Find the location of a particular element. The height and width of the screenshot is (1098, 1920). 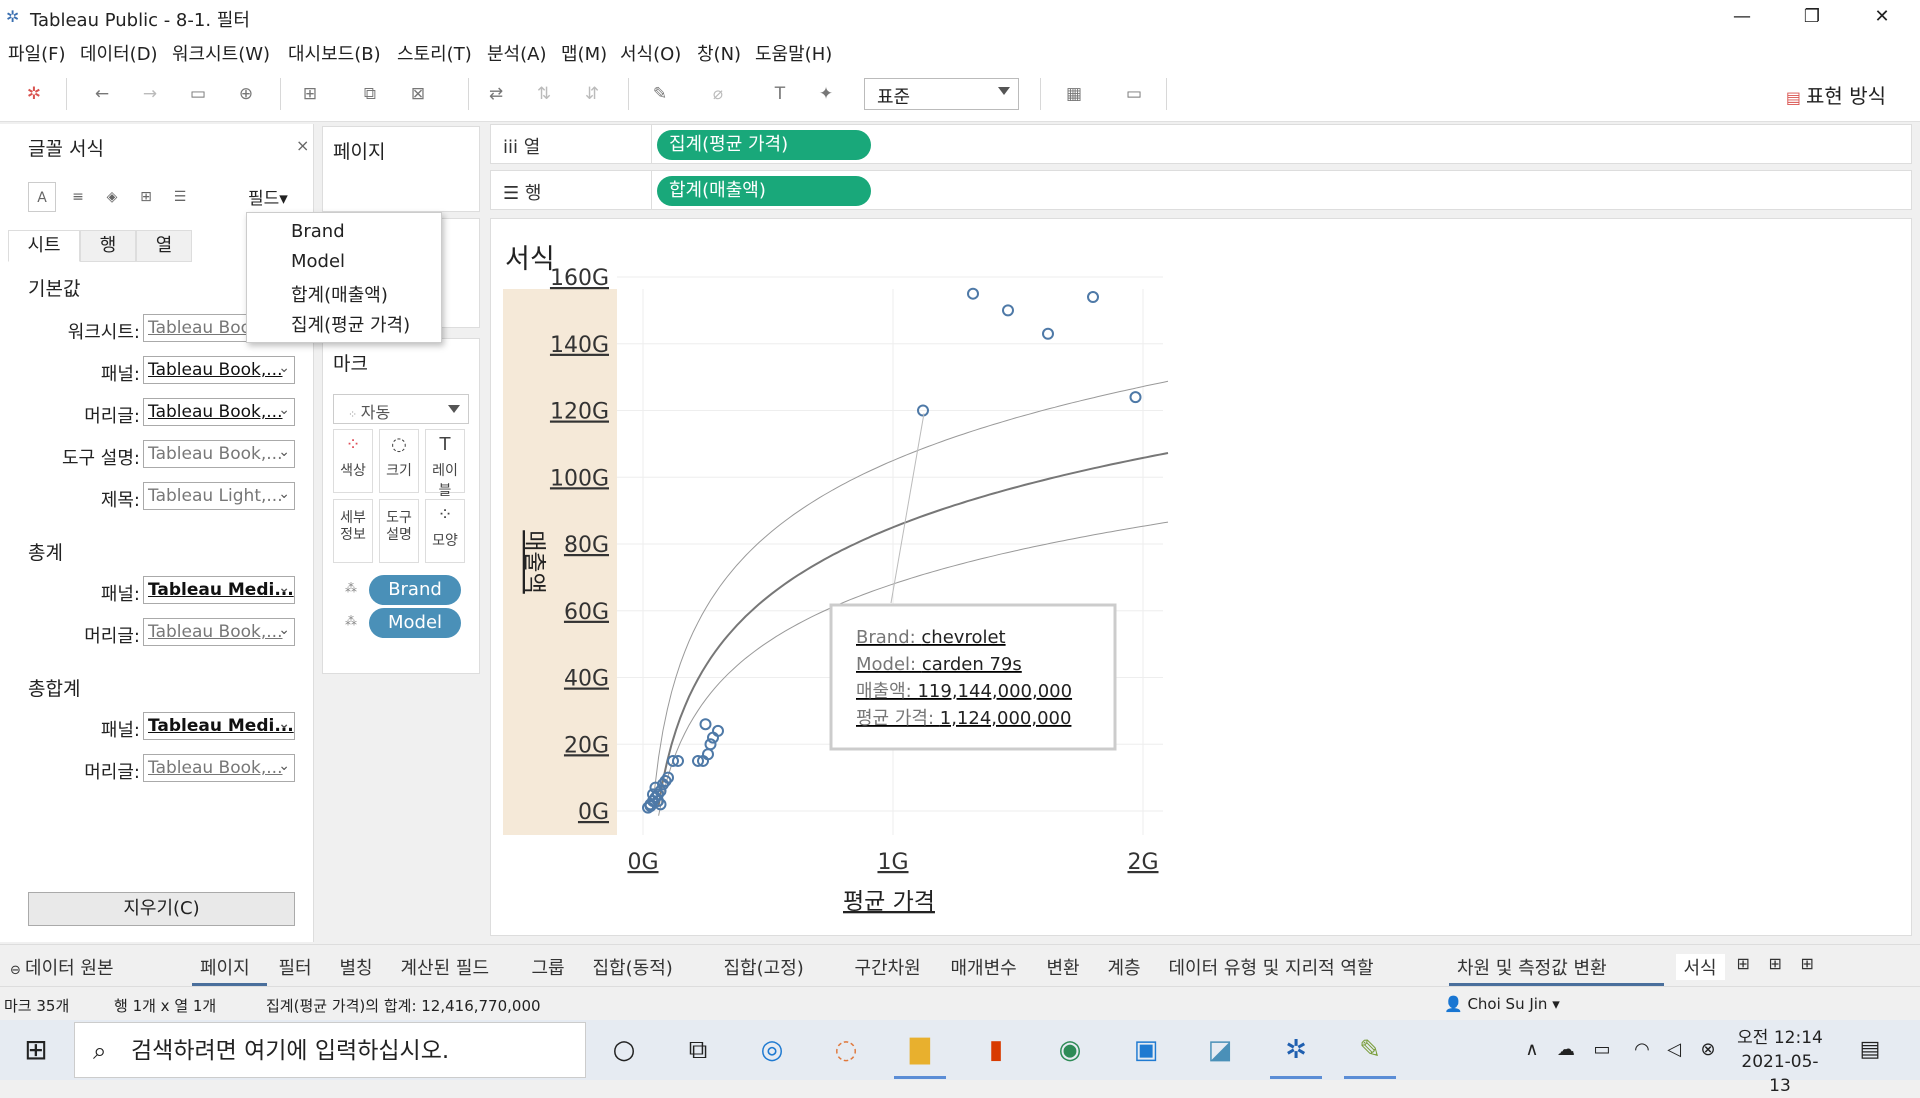

sheet-tab: 변환 is located at coordinates (1063, 968).